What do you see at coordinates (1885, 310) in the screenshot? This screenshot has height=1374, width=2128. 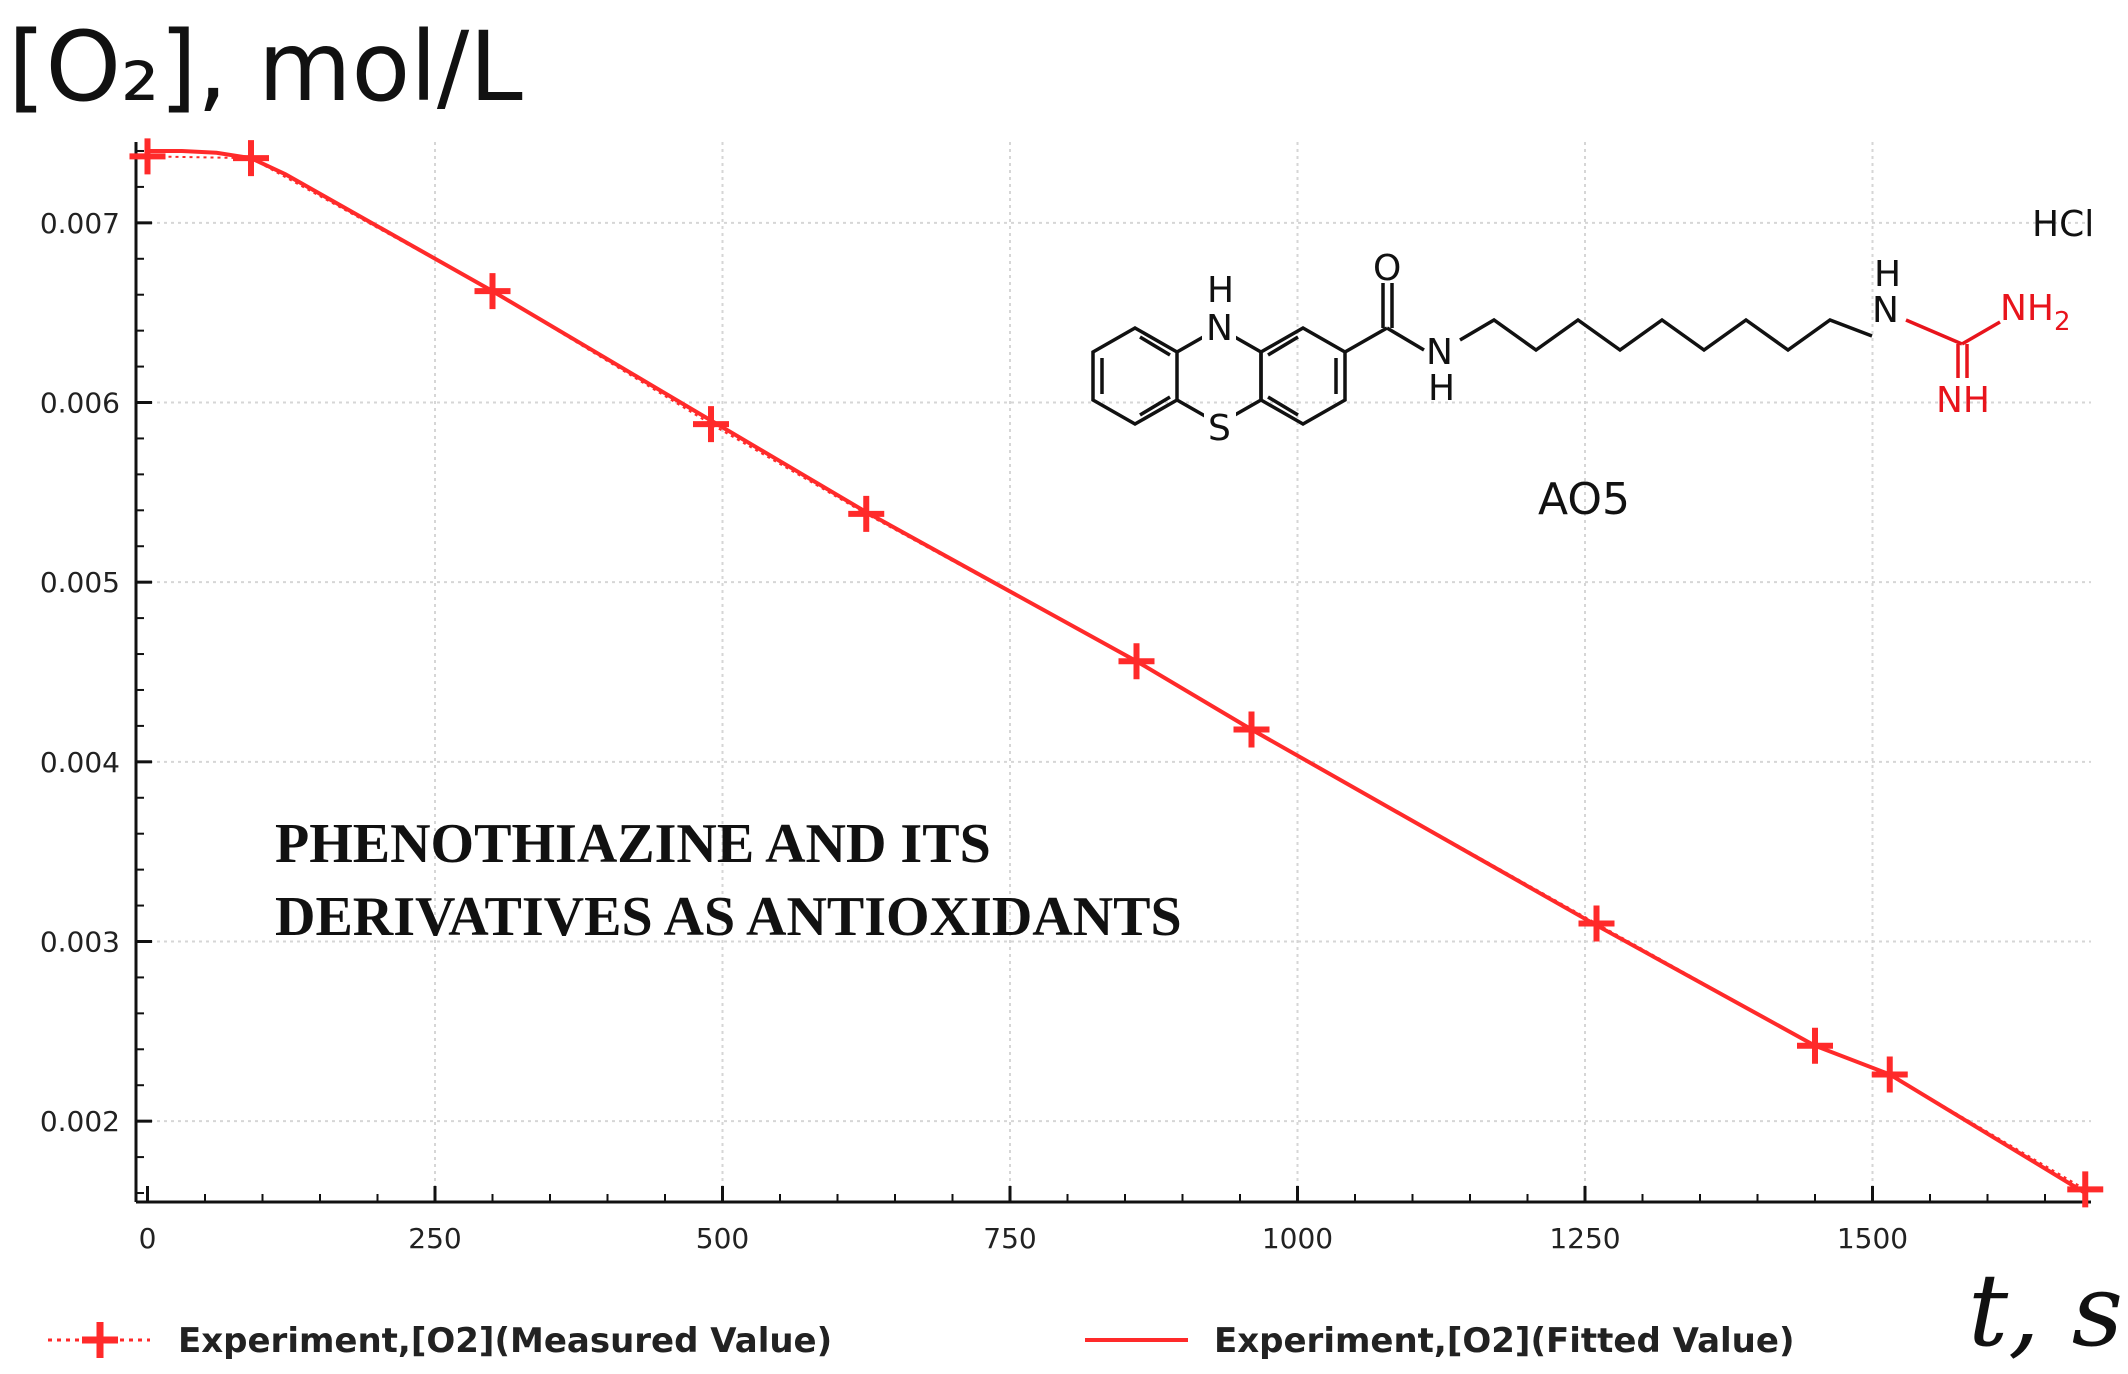 I see `guan-n: N` at bounding box center [1885, 310].